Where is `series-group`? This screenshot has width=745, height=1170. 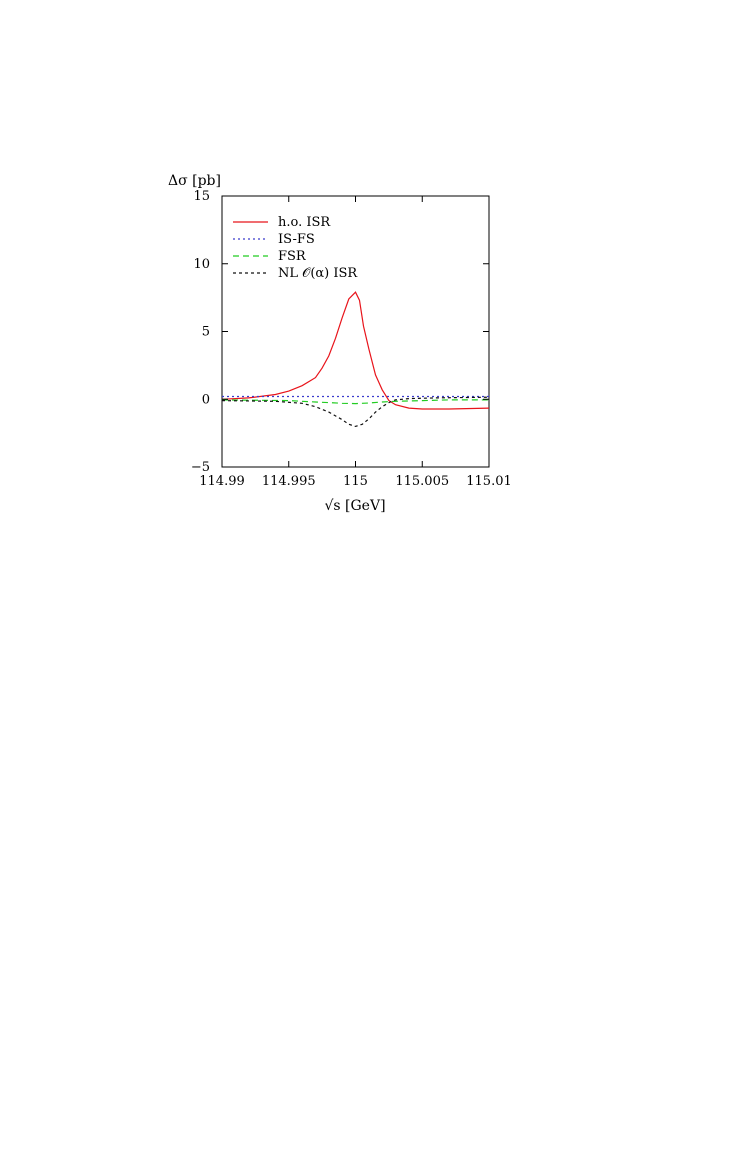 series-group is located at coordinates (355, 359).